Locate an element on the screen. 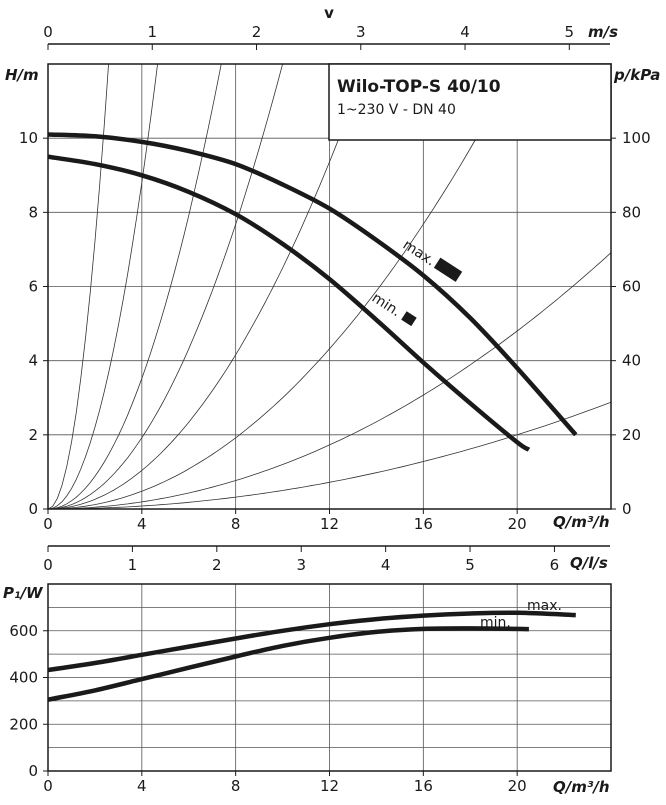 The height and width of the screenshot is (805, 666). flow-ls-tick-label: 6 is located at coordinates (555, 565).